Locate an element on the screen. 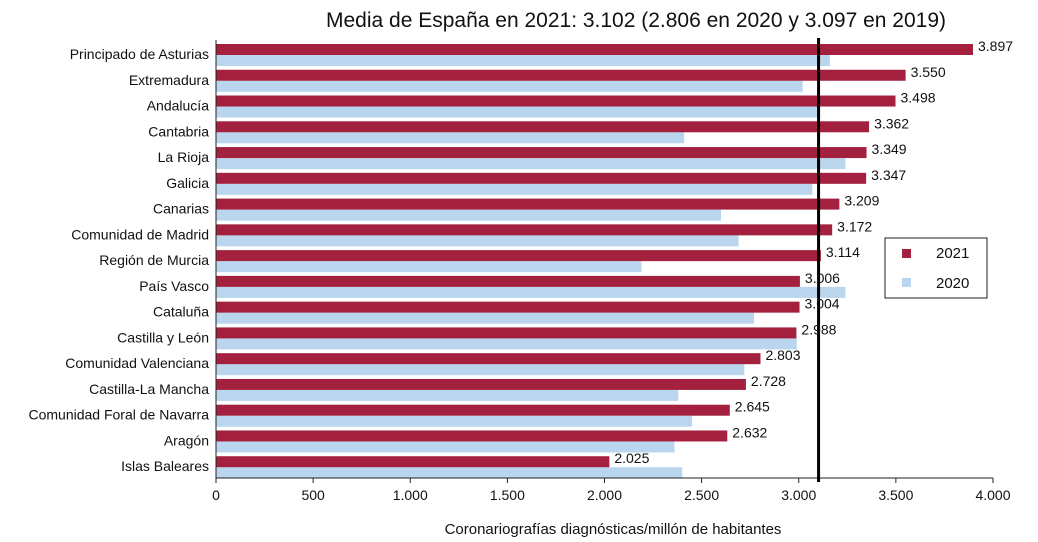 Image resolution: width=1038 pixels, height=542 pixels. legend-box is located at coordinates (936, 268).